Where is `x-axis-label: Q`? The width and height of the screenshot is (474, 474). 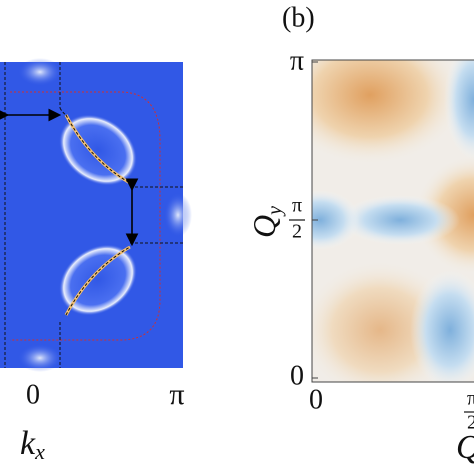 x-axis-label: Q is located at coordinates (465, 447).